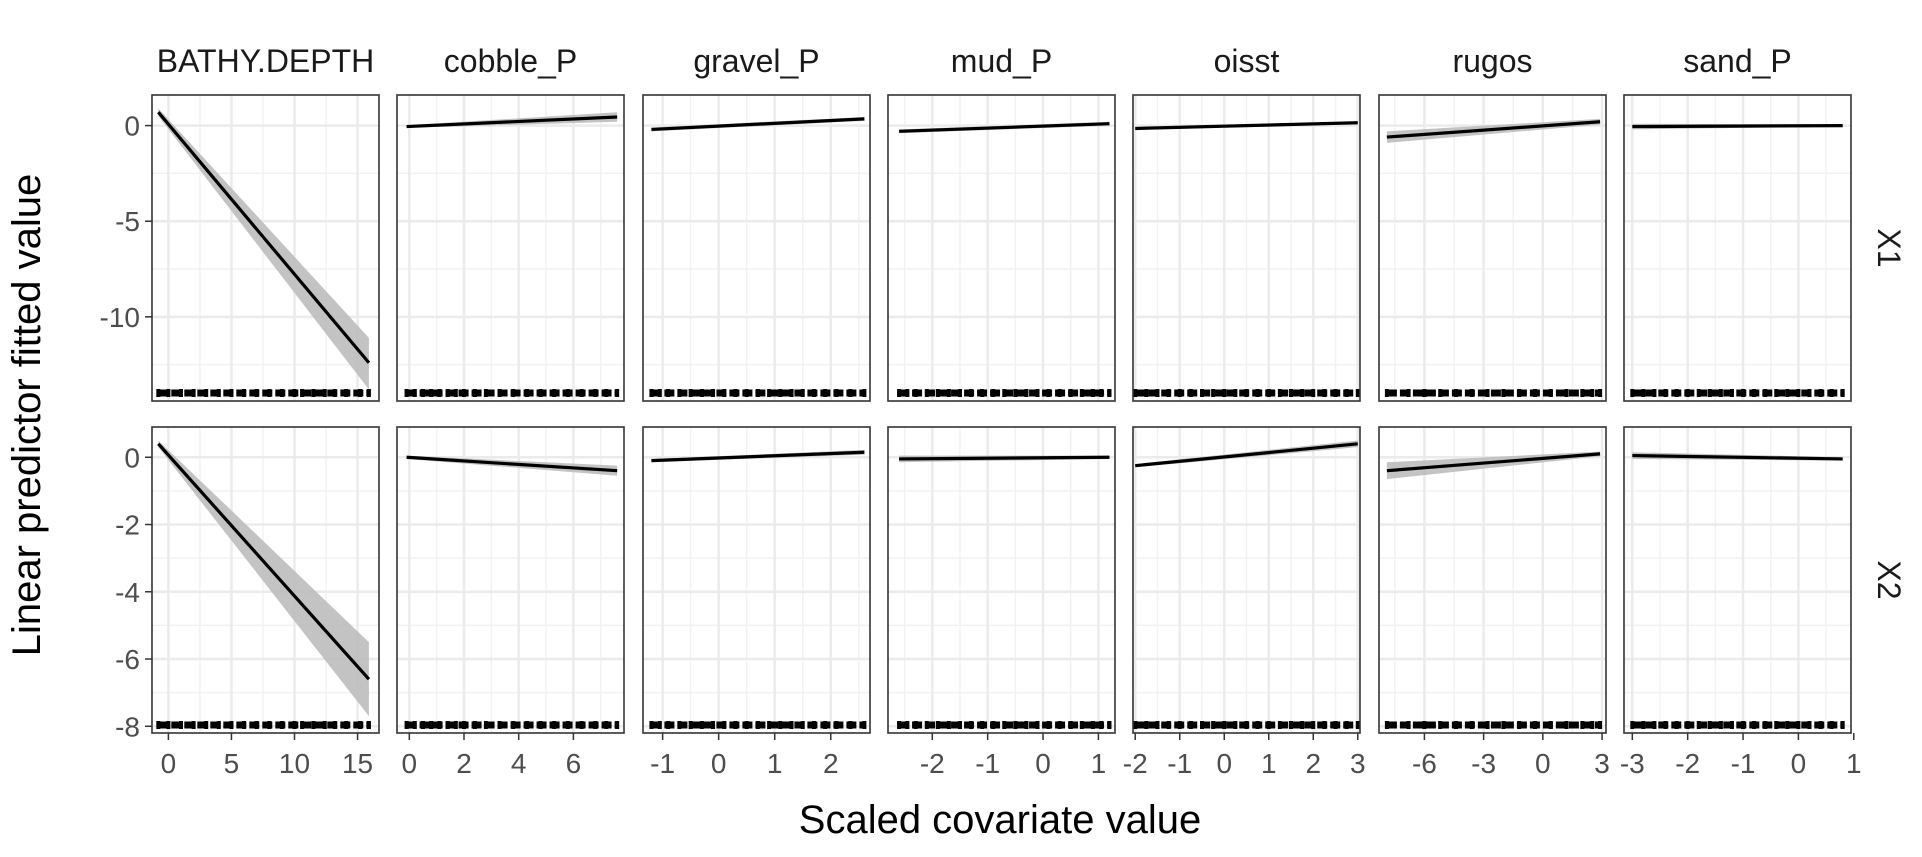  I want to click on column-strip-label-mud-p: mud_P, so click(1001, 61).